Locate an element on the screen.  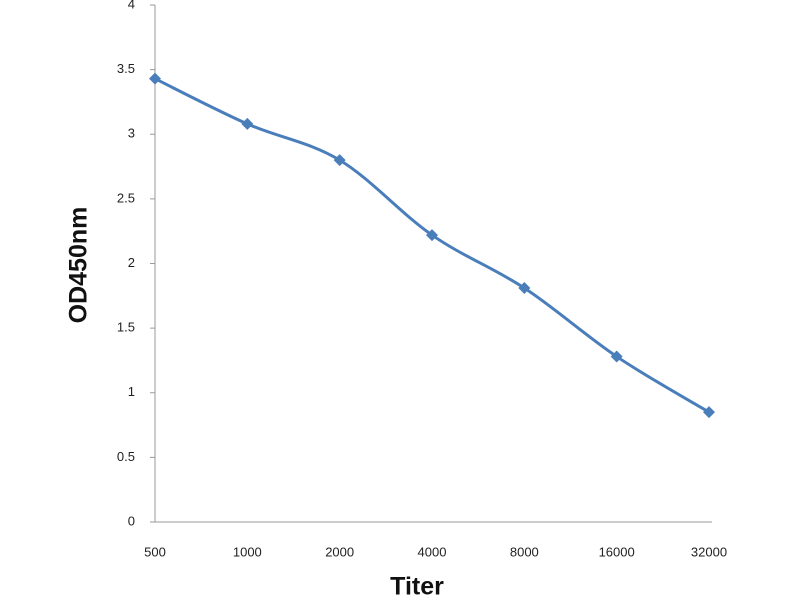
y-tick-label: 3 is located at coordinates (131, 133).